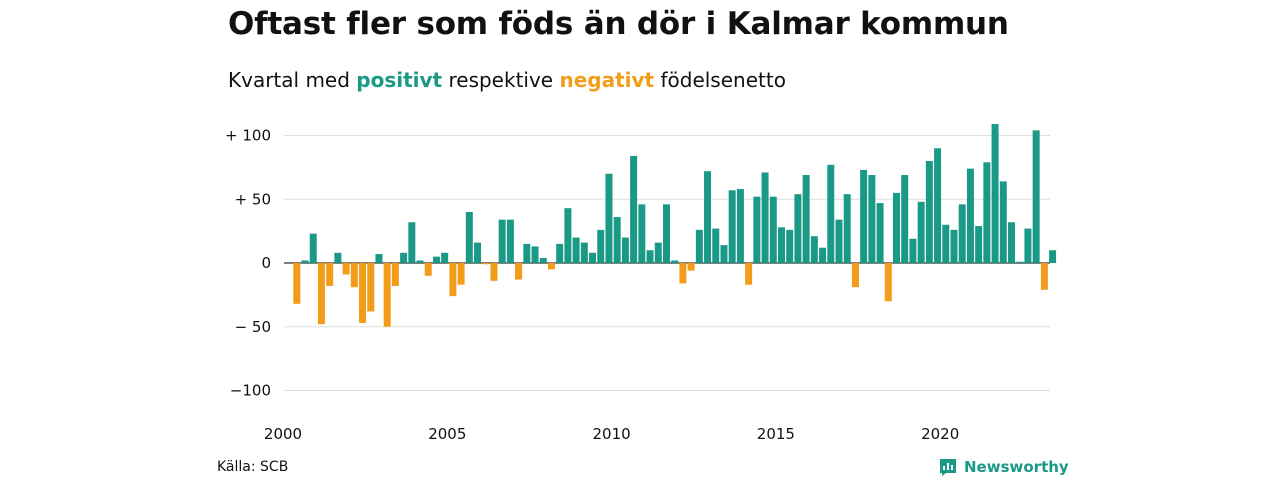 This screenshot has height=480, width=1280. Describe the element at coordinates (501, 80) in the screenshot. I see `subtitle-text-middle: respektive` at that location.